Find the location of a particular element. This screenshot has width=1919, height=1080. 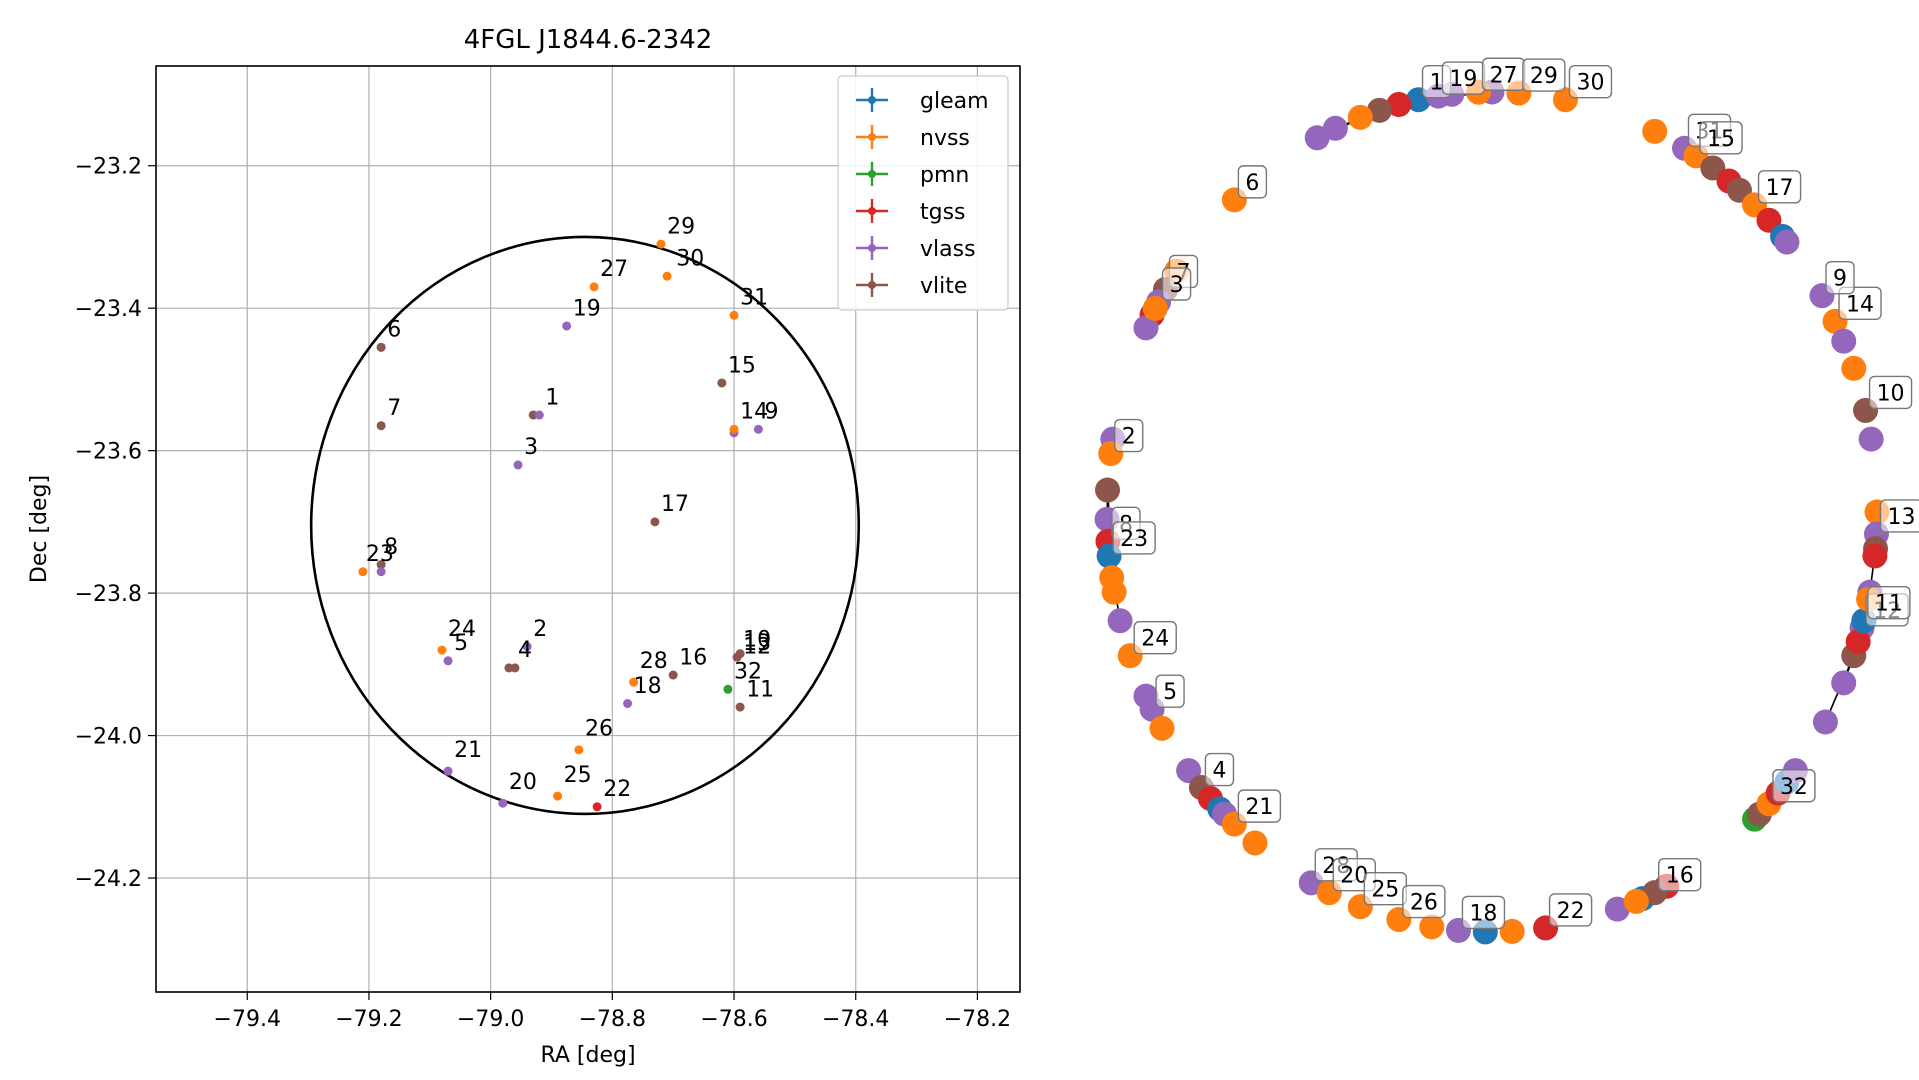

legend-label-nvss: nvss is located at coordinates (945, 138).